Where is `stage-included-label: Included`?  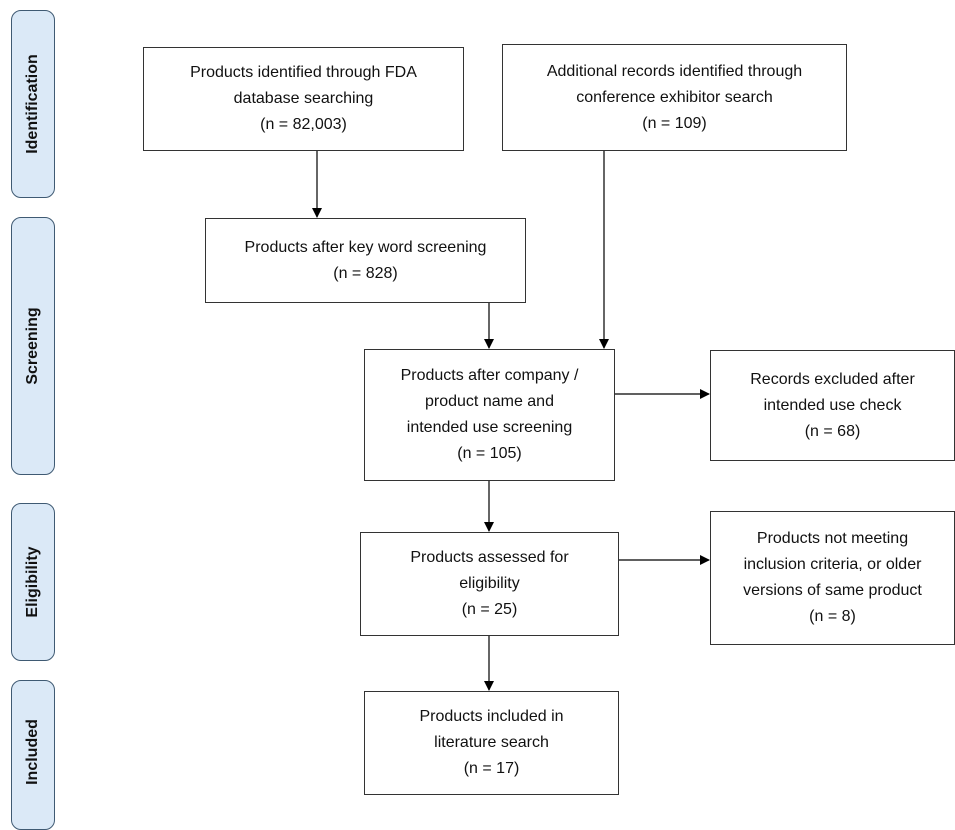
stage-included-label: Included is located at coordinates (32, 752).